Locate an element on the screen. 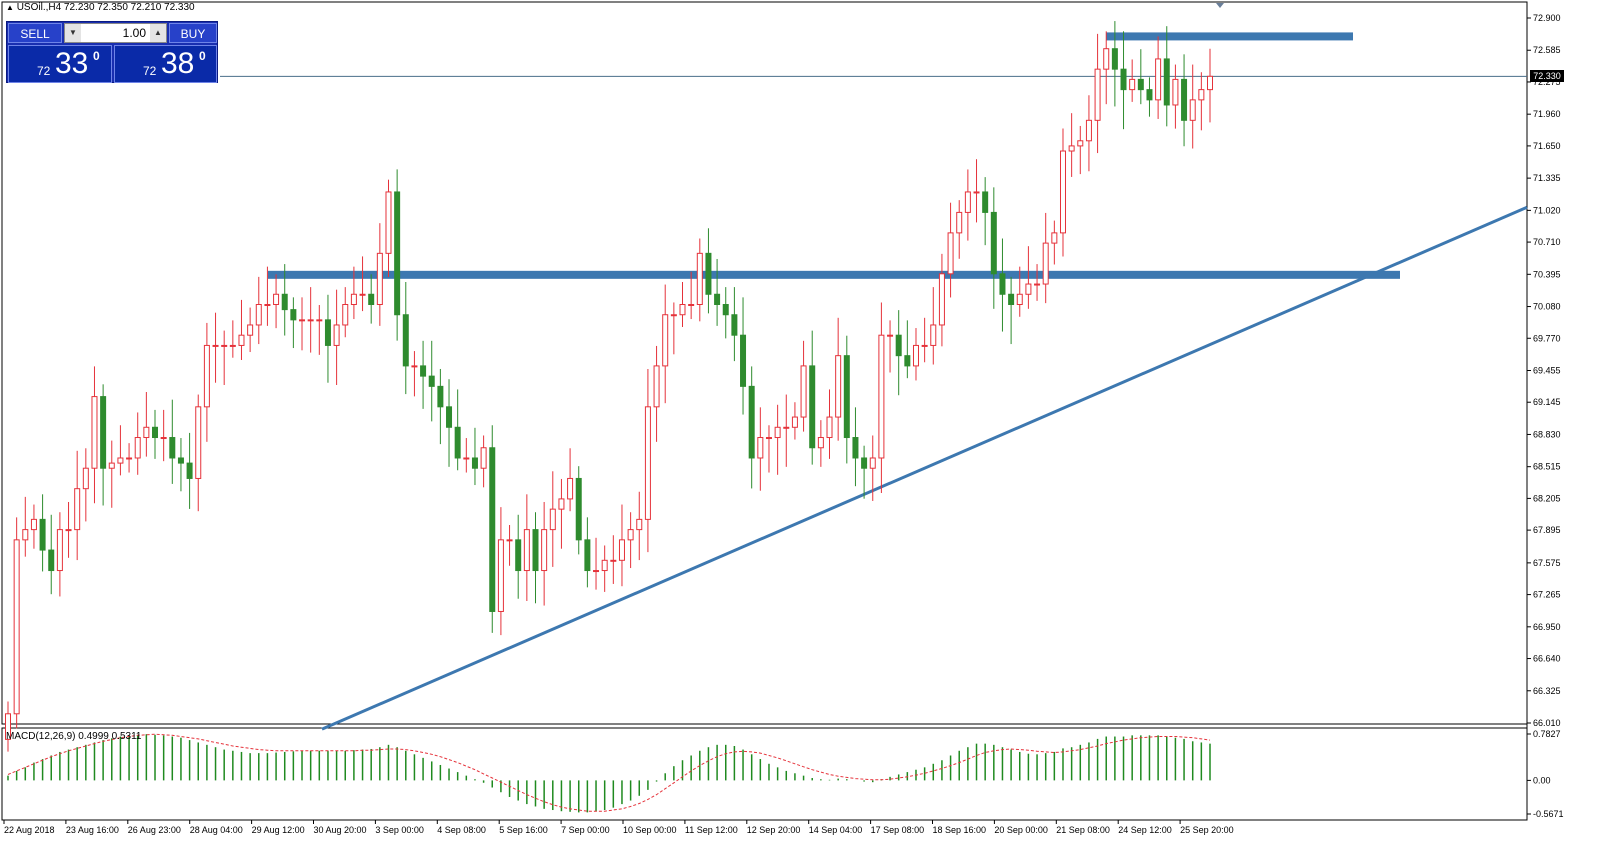 This screenshot has width=1615, height=866. time-tick-label: 20 Sep 00:00 is located at coordinates (1021, 830).